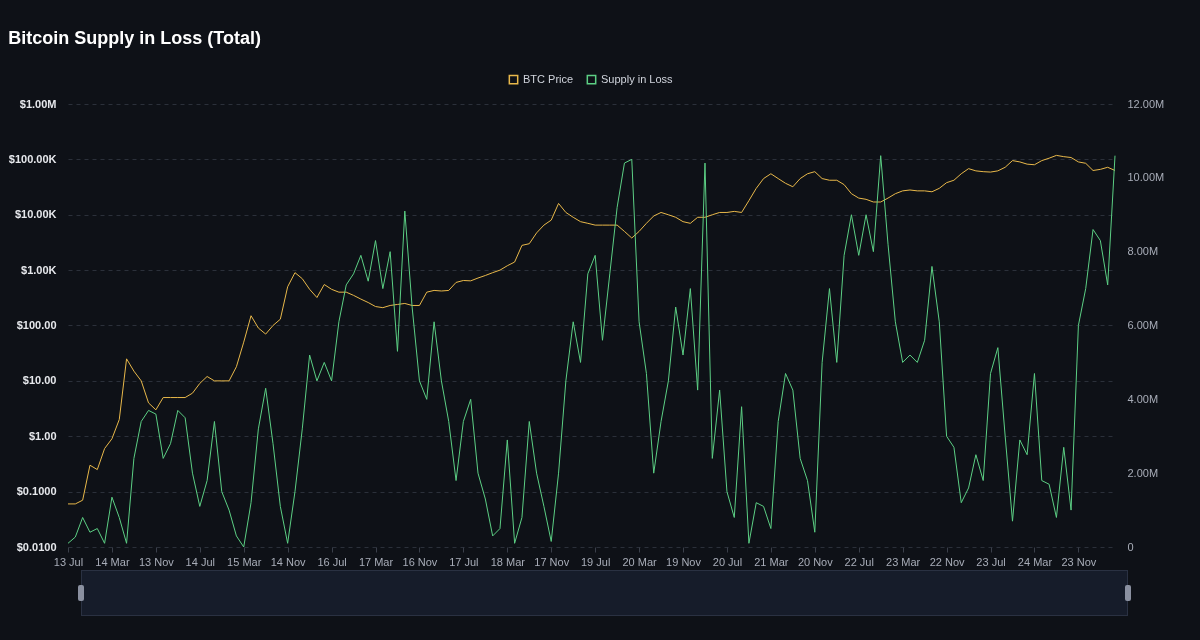  What do you see at coordinates (815, 561) in the screenshot?
I see `x-tick-label: 20 Nov` at bounding box center [815, 561].